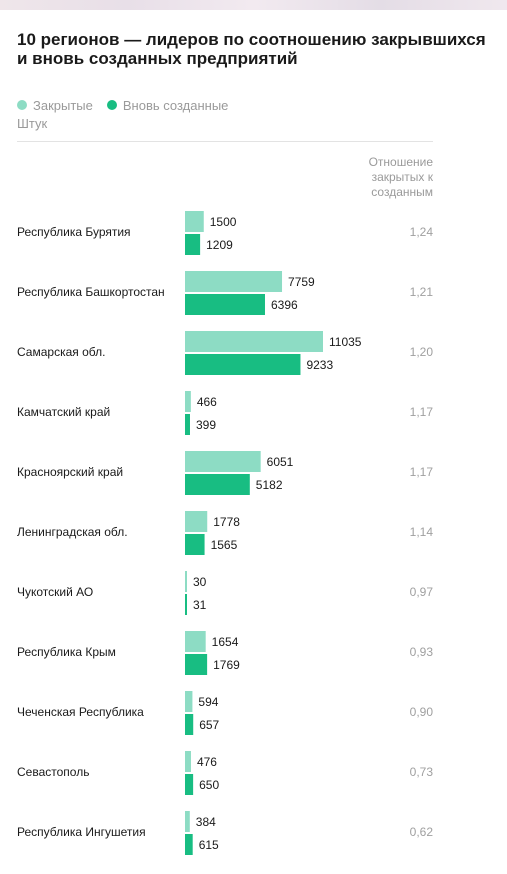 Image resolution: width=507 pixels, height=874 pixels. I want to click on chart-row: Республика Ингушетия 384 615 0,62, so click(225, 833).